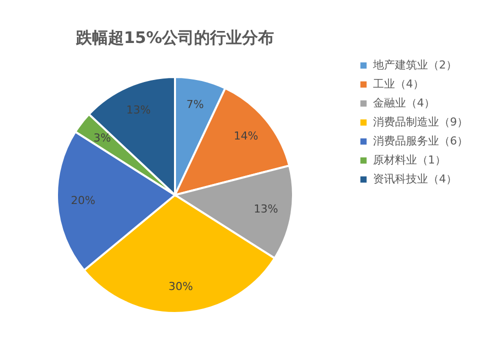  I want to click on legend-label: 地产建筑业（2）, so click(414, 65).